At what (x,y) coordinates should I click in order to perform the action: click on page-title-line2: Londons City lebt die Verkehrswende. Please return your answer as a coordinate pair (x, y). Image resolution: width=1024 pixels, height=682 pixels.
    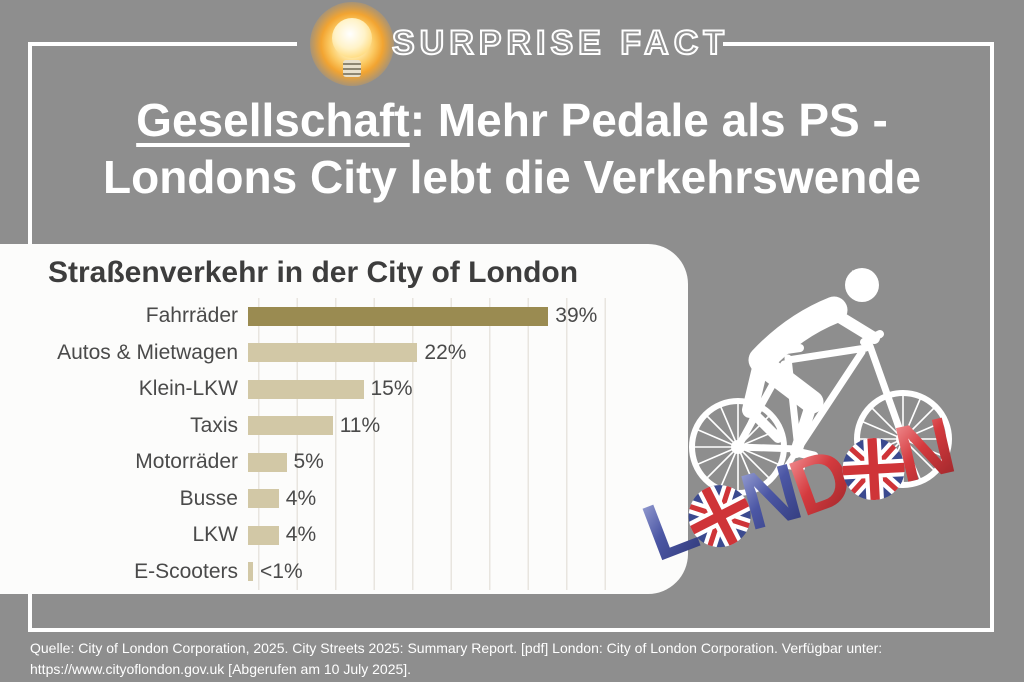
    Looking at the image, I should click on (512, 177).